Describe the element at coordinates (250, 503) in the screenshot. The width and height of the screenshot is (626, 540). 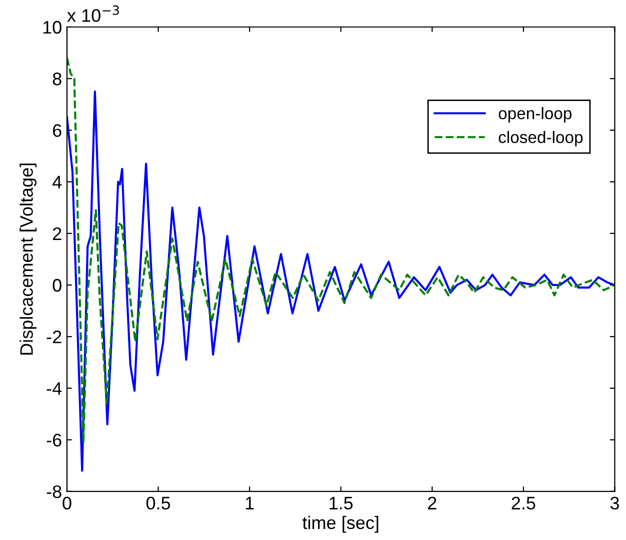
I see `x-tick-label: 1` at that location.